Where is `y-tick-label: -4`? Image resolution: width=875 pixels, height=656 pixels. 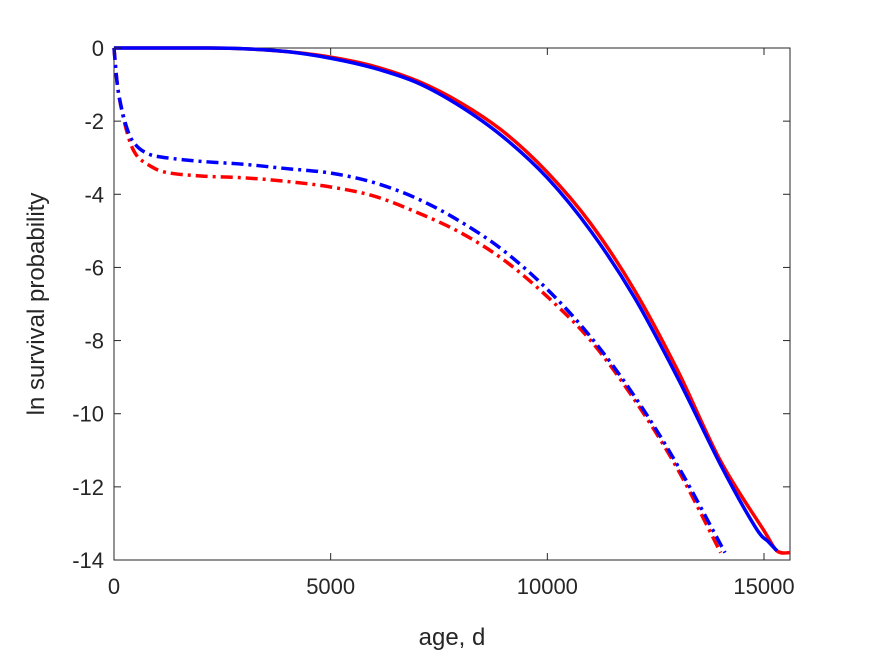
y-tick-label: -4 is located at coordinates (94, 194).